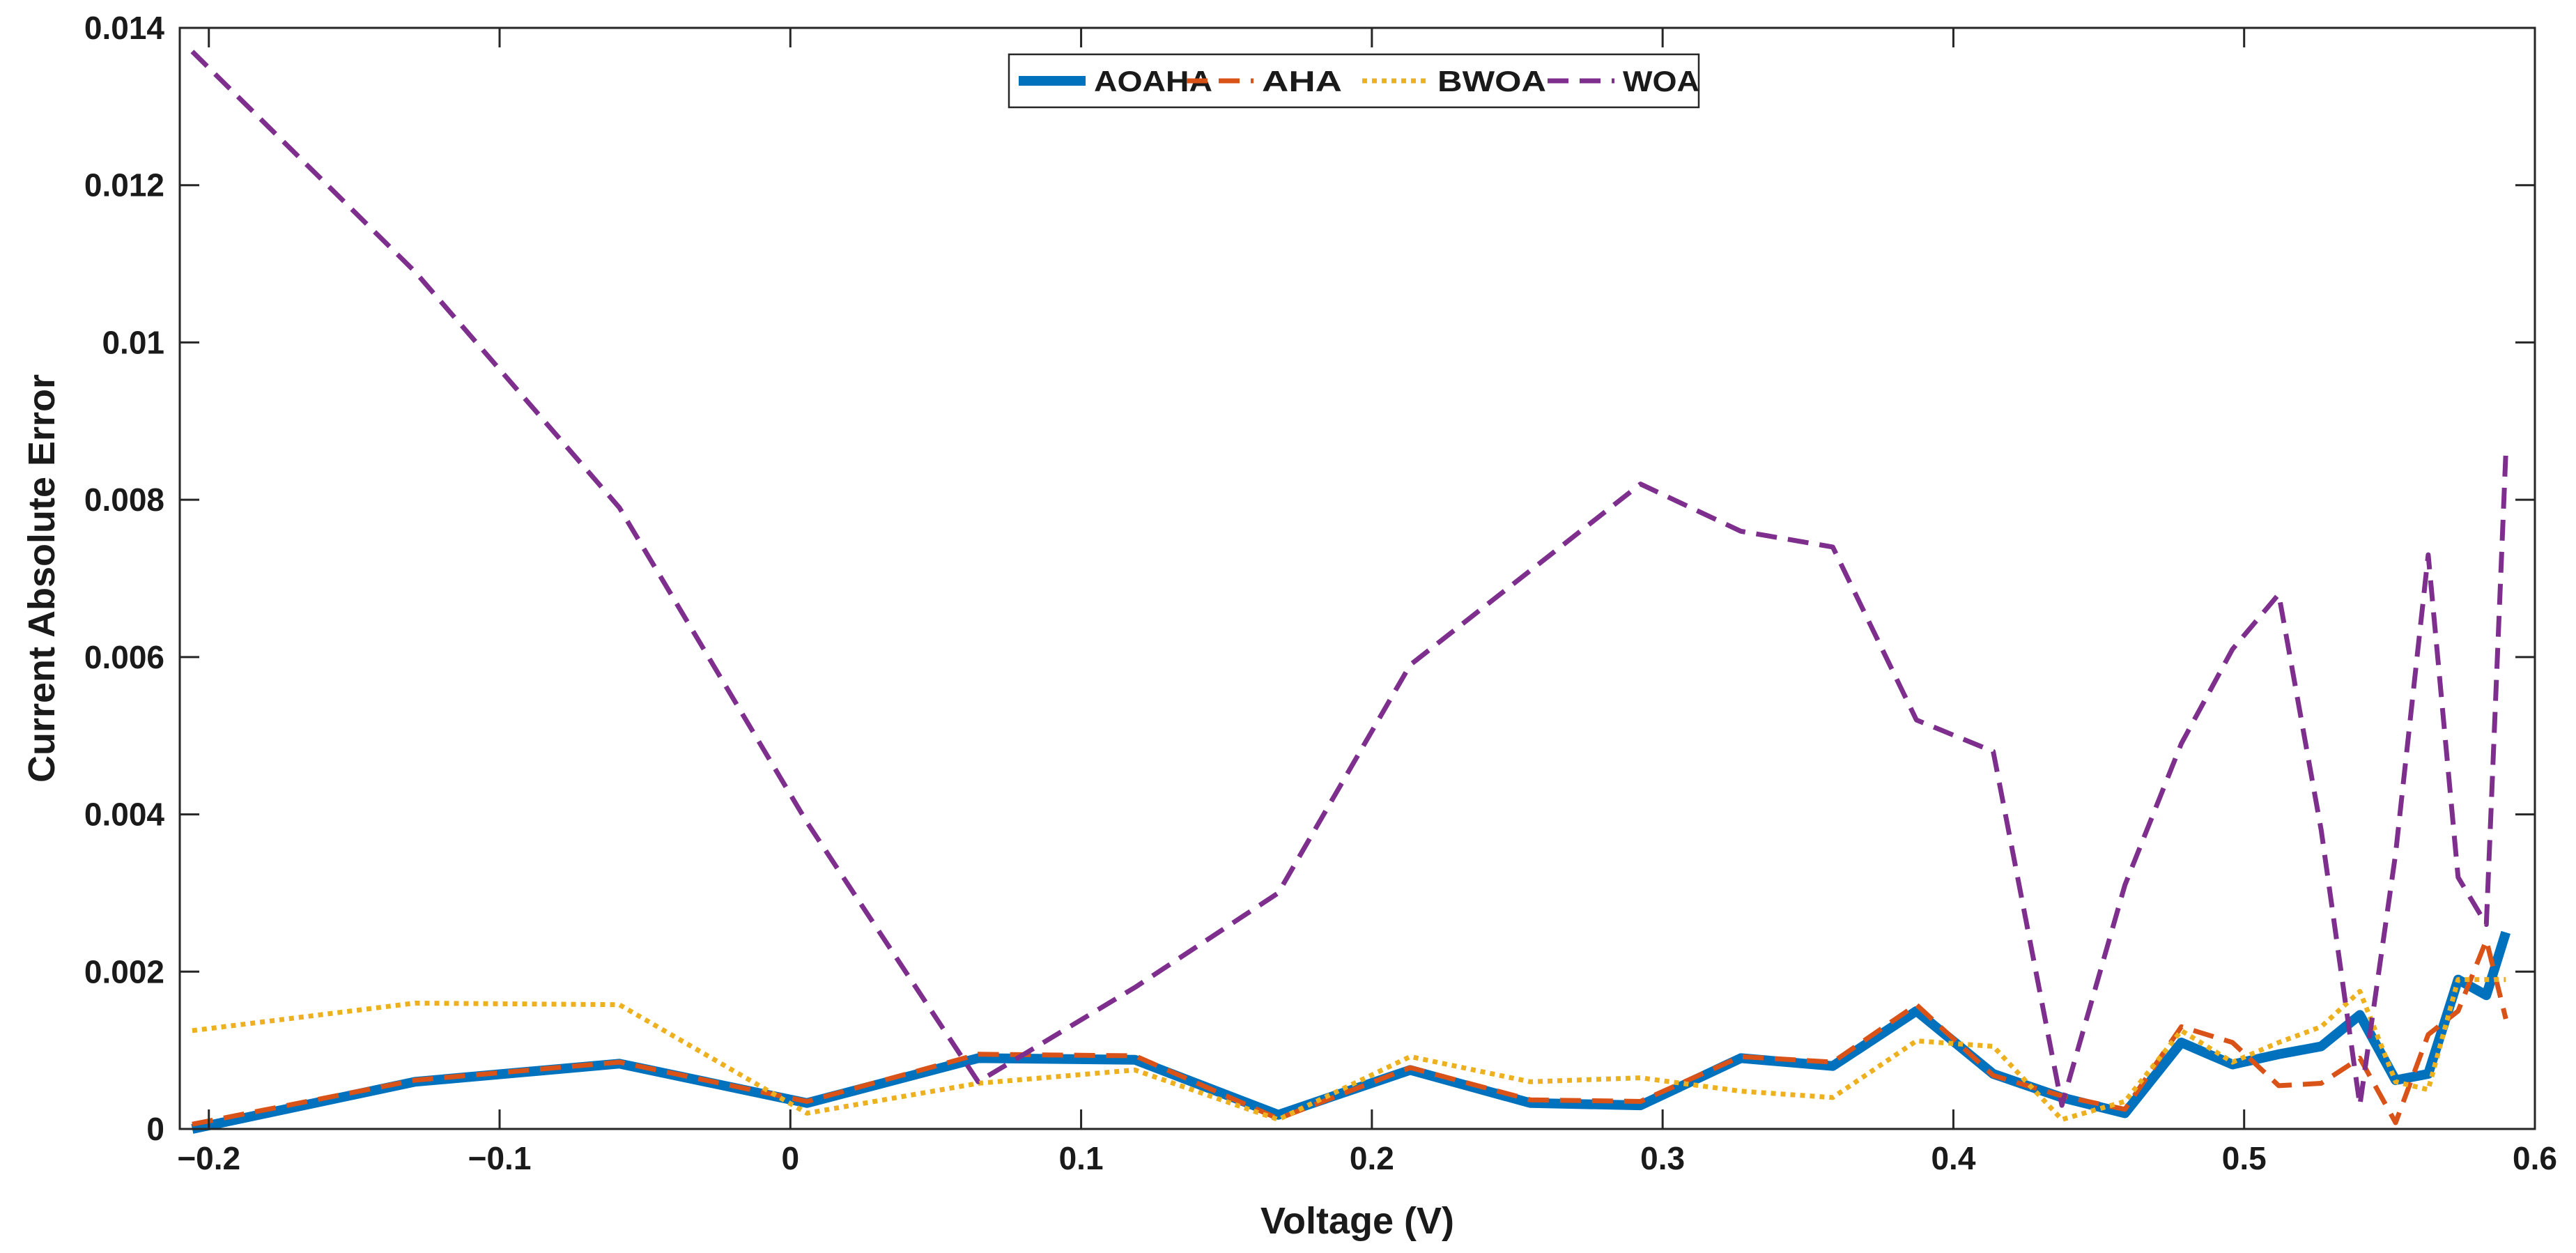 This screenshot has width=2576, height=1253. I want to click on series-line-aha, so click(1350, 1032).